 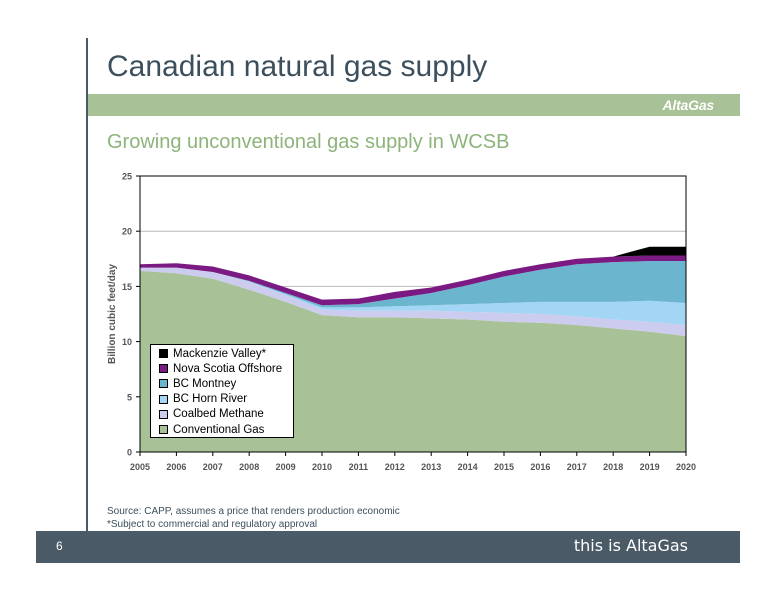 I want to click on x-tick-label: 2016, so click(x=540, y=467).